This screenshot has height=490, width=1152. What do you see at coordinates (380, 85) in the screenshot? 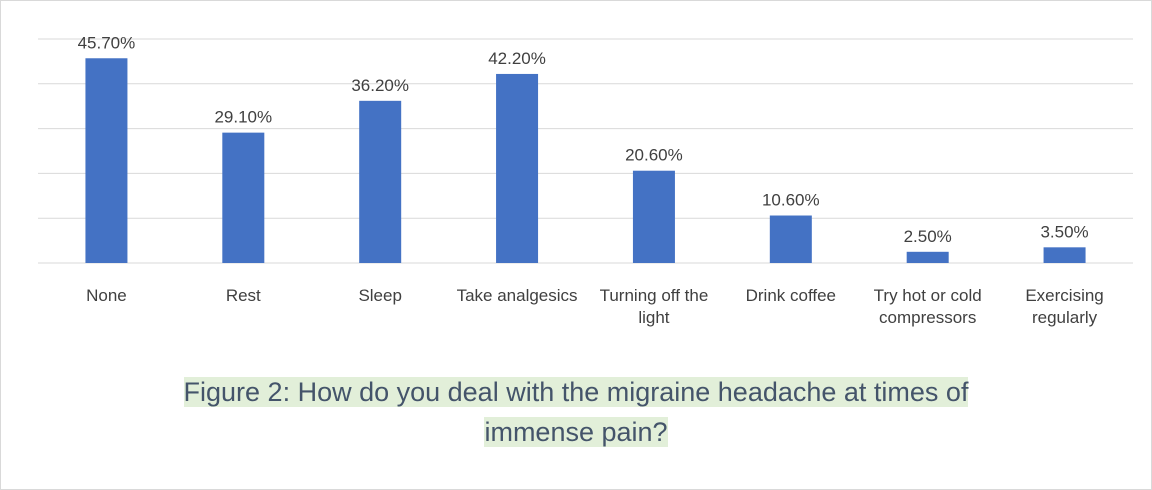
I see `data-label: 36.20%` at bounding box center [380, 85].